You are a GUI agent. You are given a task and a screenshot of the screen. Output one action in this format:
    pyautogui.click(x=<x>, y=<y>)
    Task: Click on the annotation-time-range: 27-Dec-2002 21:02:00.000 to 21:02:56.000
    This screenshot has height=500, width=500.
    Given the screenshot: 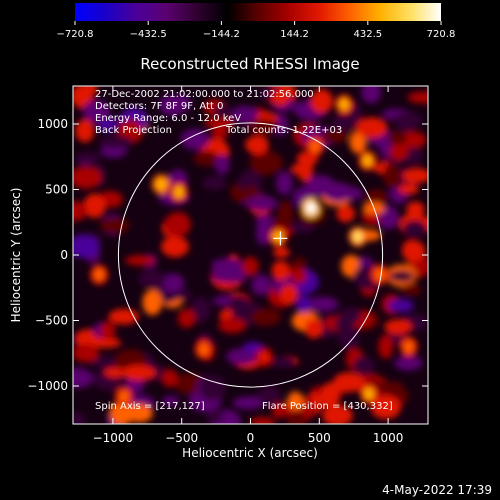 What is the action you would take?
    pyautogui.click(x=204, y=94)
    